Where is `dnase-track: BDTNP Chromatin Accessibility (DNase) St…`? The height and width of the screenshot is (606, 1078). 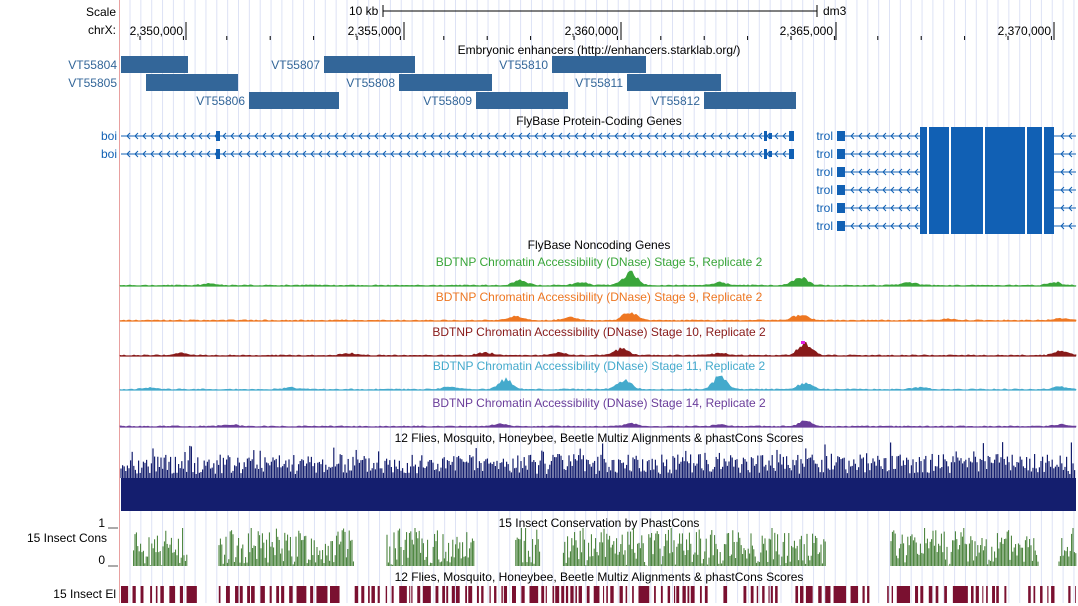 dnase-track: BDTNP Chromatin Accessibility (DNase) St… is located at coordinates (598, 412).